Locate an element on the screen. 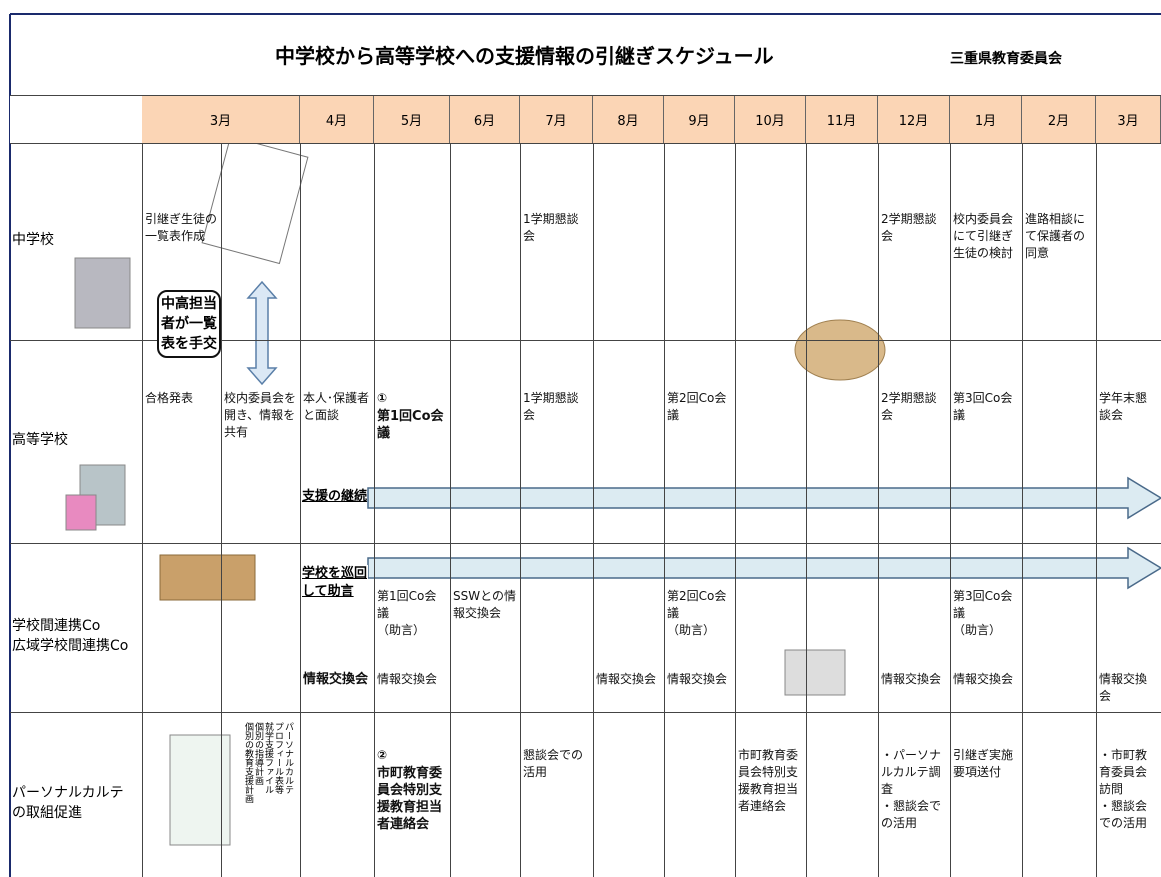 Image resolution: width=1161 pixels, height=877 pixels. month-header: 6月 is located at coordinates (485, 119).